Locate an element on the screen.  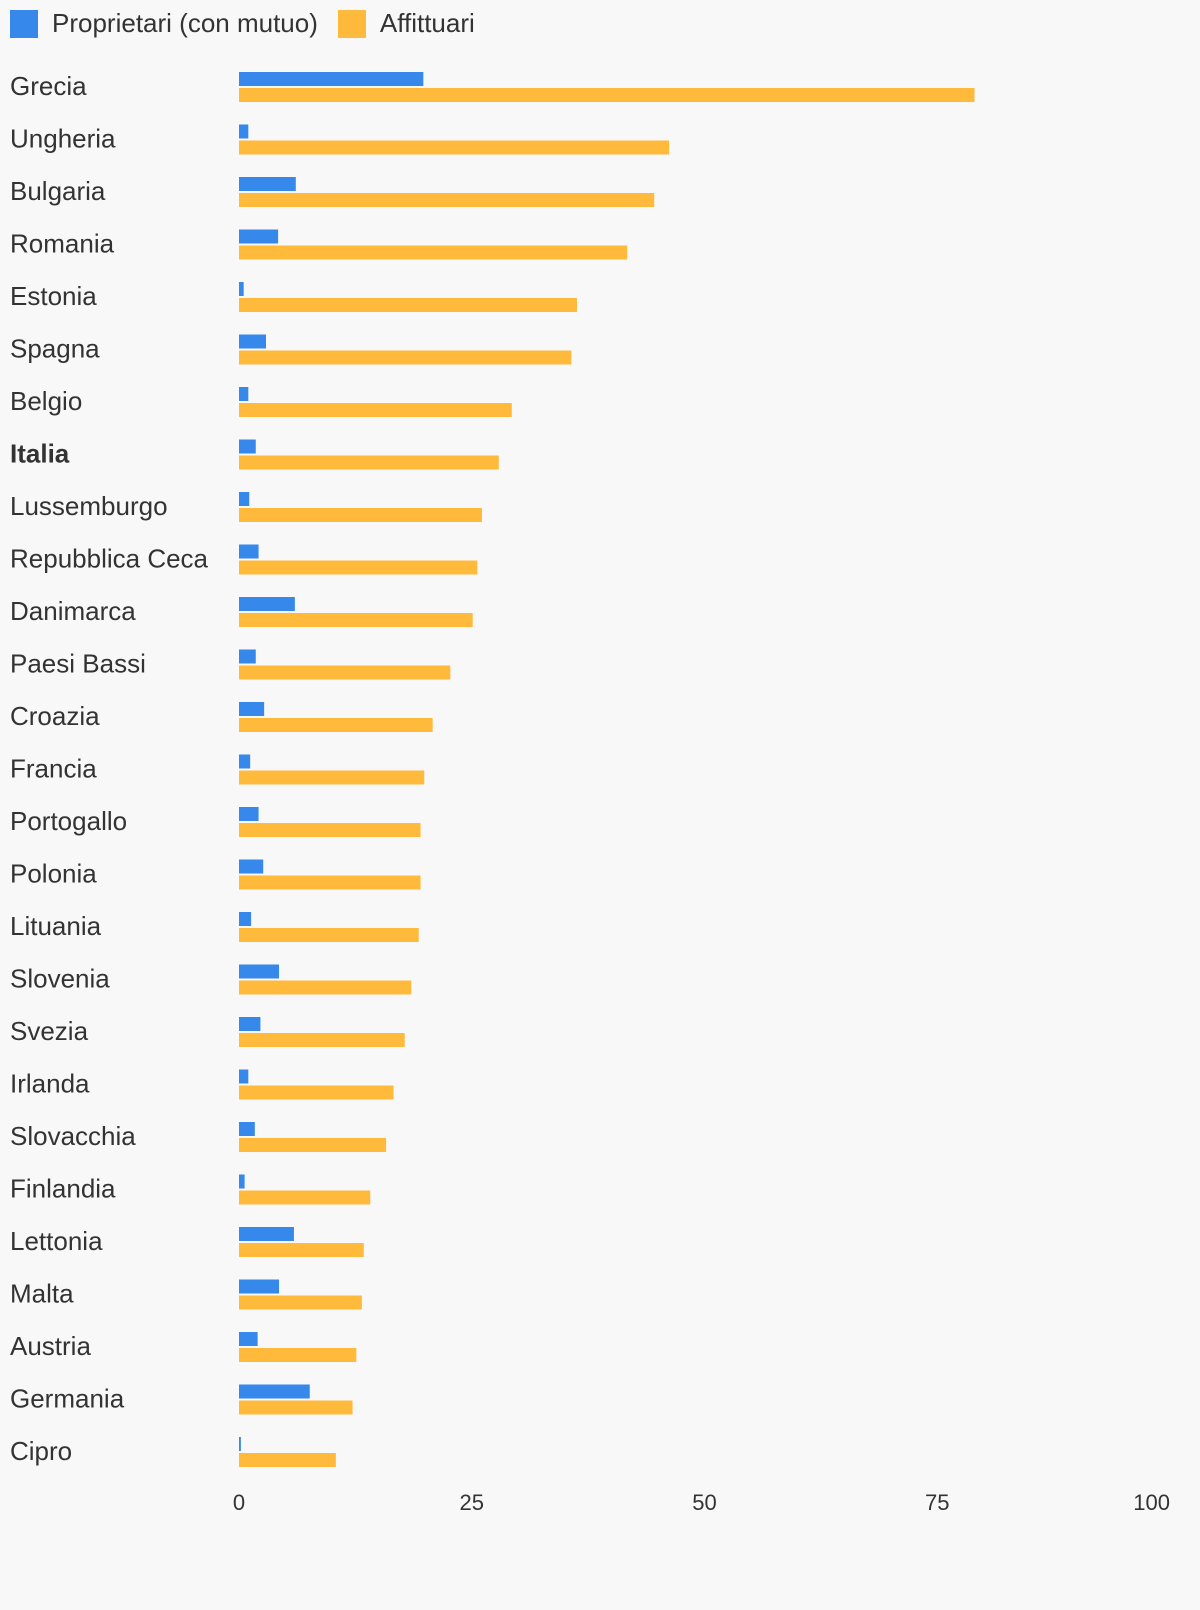
category-label: Polonia is located at coordinates (53, 874).